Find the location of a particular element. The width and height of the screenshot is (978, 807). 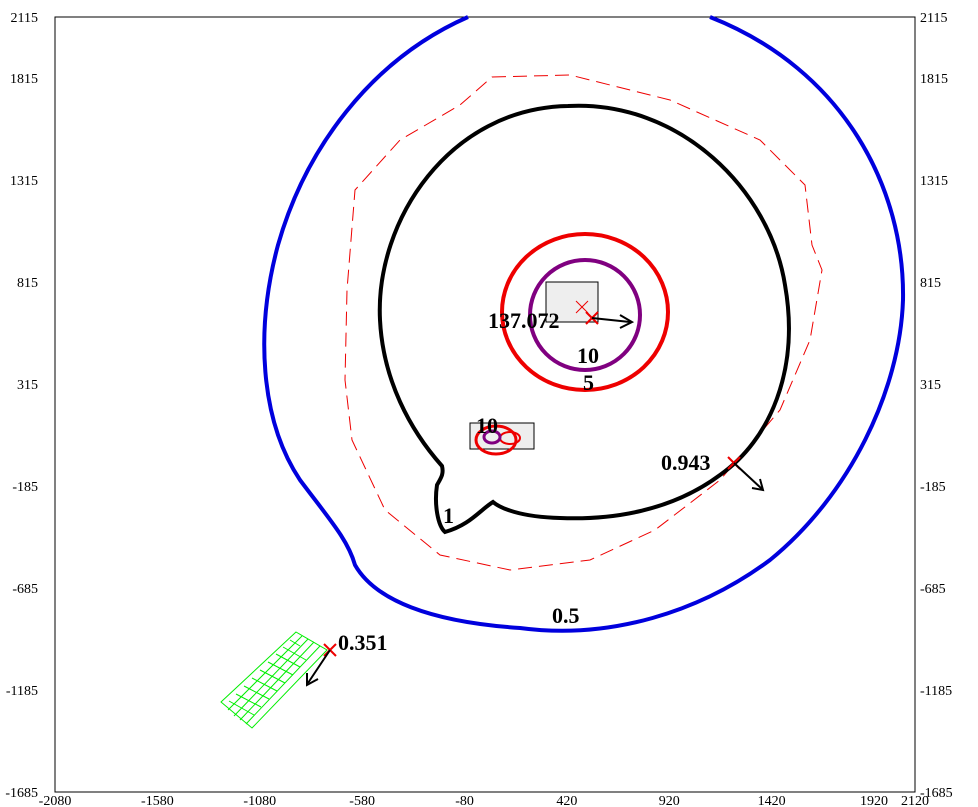

contour-label-10-small: 10 is located at coordinates (487, 425).